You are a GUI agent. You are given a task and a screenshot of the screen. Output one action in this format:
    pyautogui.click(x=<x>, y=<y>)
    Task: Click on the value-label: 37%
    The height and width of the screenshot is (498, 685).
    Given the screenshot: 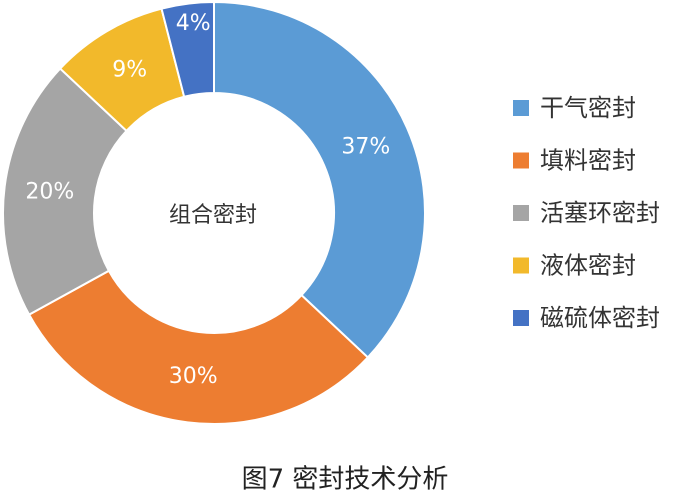 What is the action you would take?
    pyautogui.click(x=365, y=146)
    